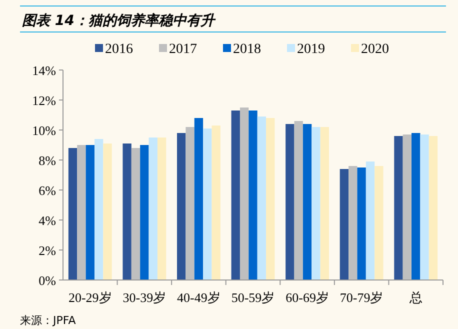 The height and width of the screenshot is (329, 458). Describe the element at coordinates (362, 297) in the screenshot. I see `x-tick-label: 70-79岁` at that location.